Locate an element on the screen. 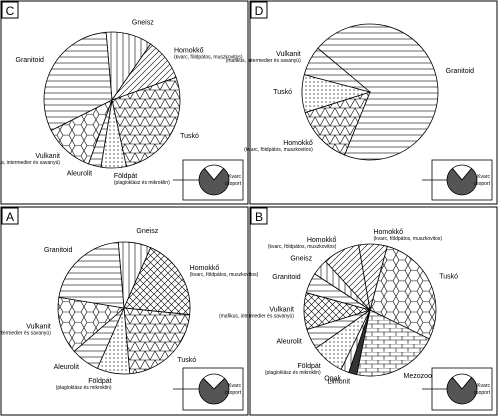 This screenshot has height=416, width=498. pie-c-slice-granitoid is located at coordinates (78, 81).